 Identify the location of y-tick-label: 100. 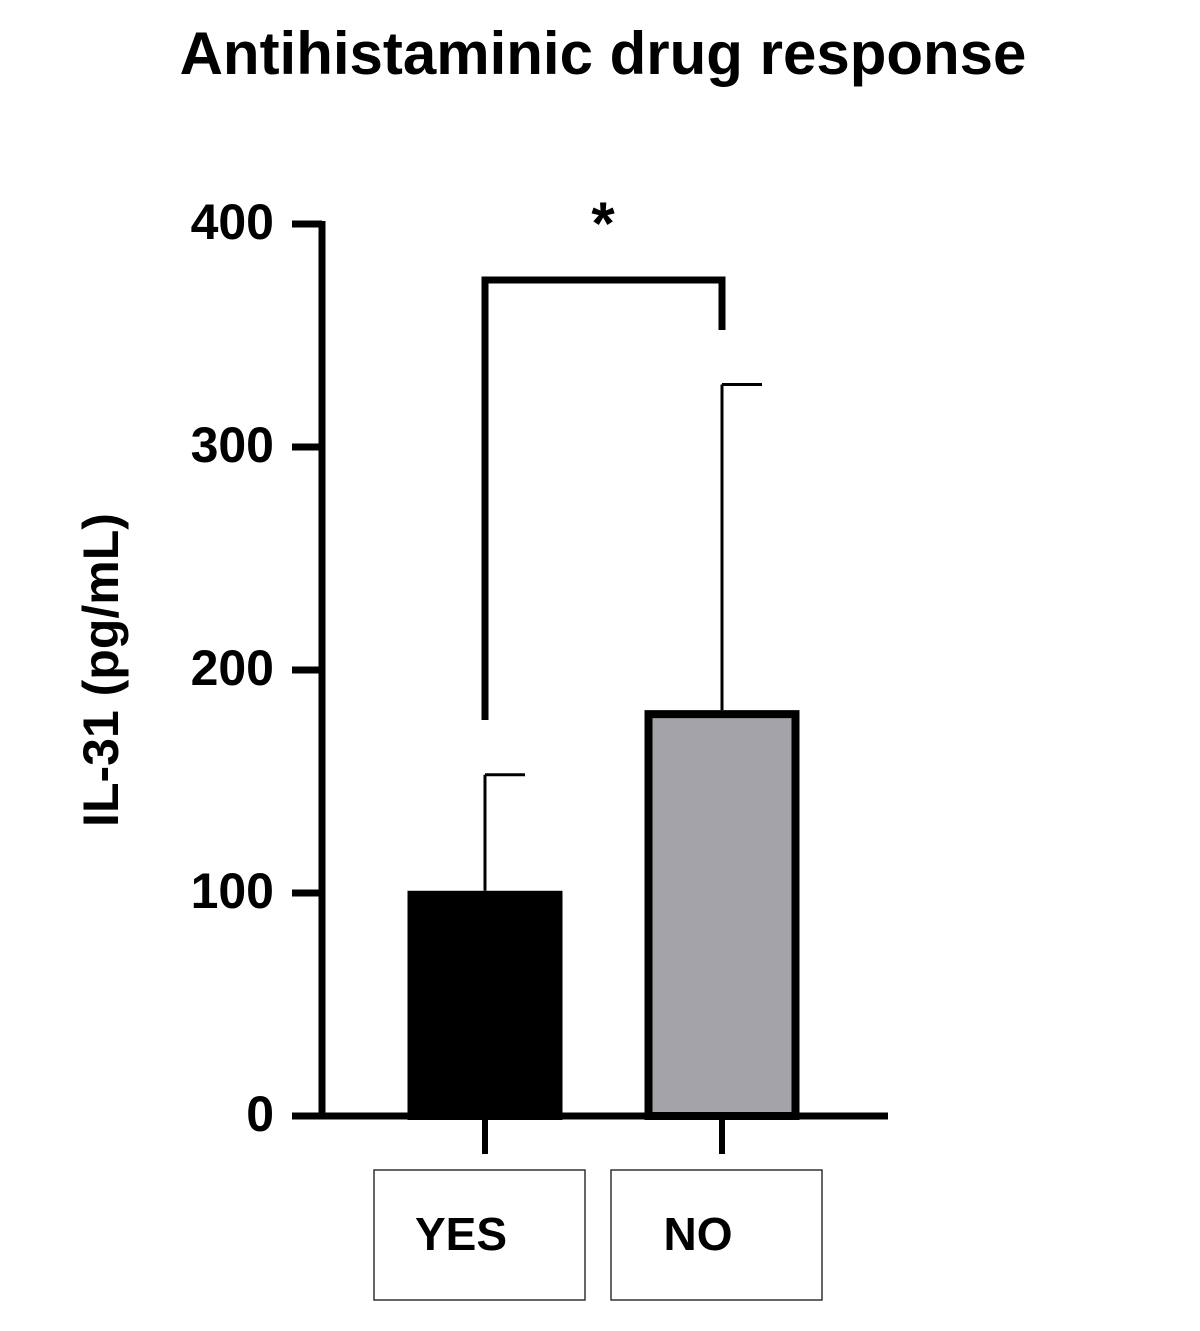
(232, 891).